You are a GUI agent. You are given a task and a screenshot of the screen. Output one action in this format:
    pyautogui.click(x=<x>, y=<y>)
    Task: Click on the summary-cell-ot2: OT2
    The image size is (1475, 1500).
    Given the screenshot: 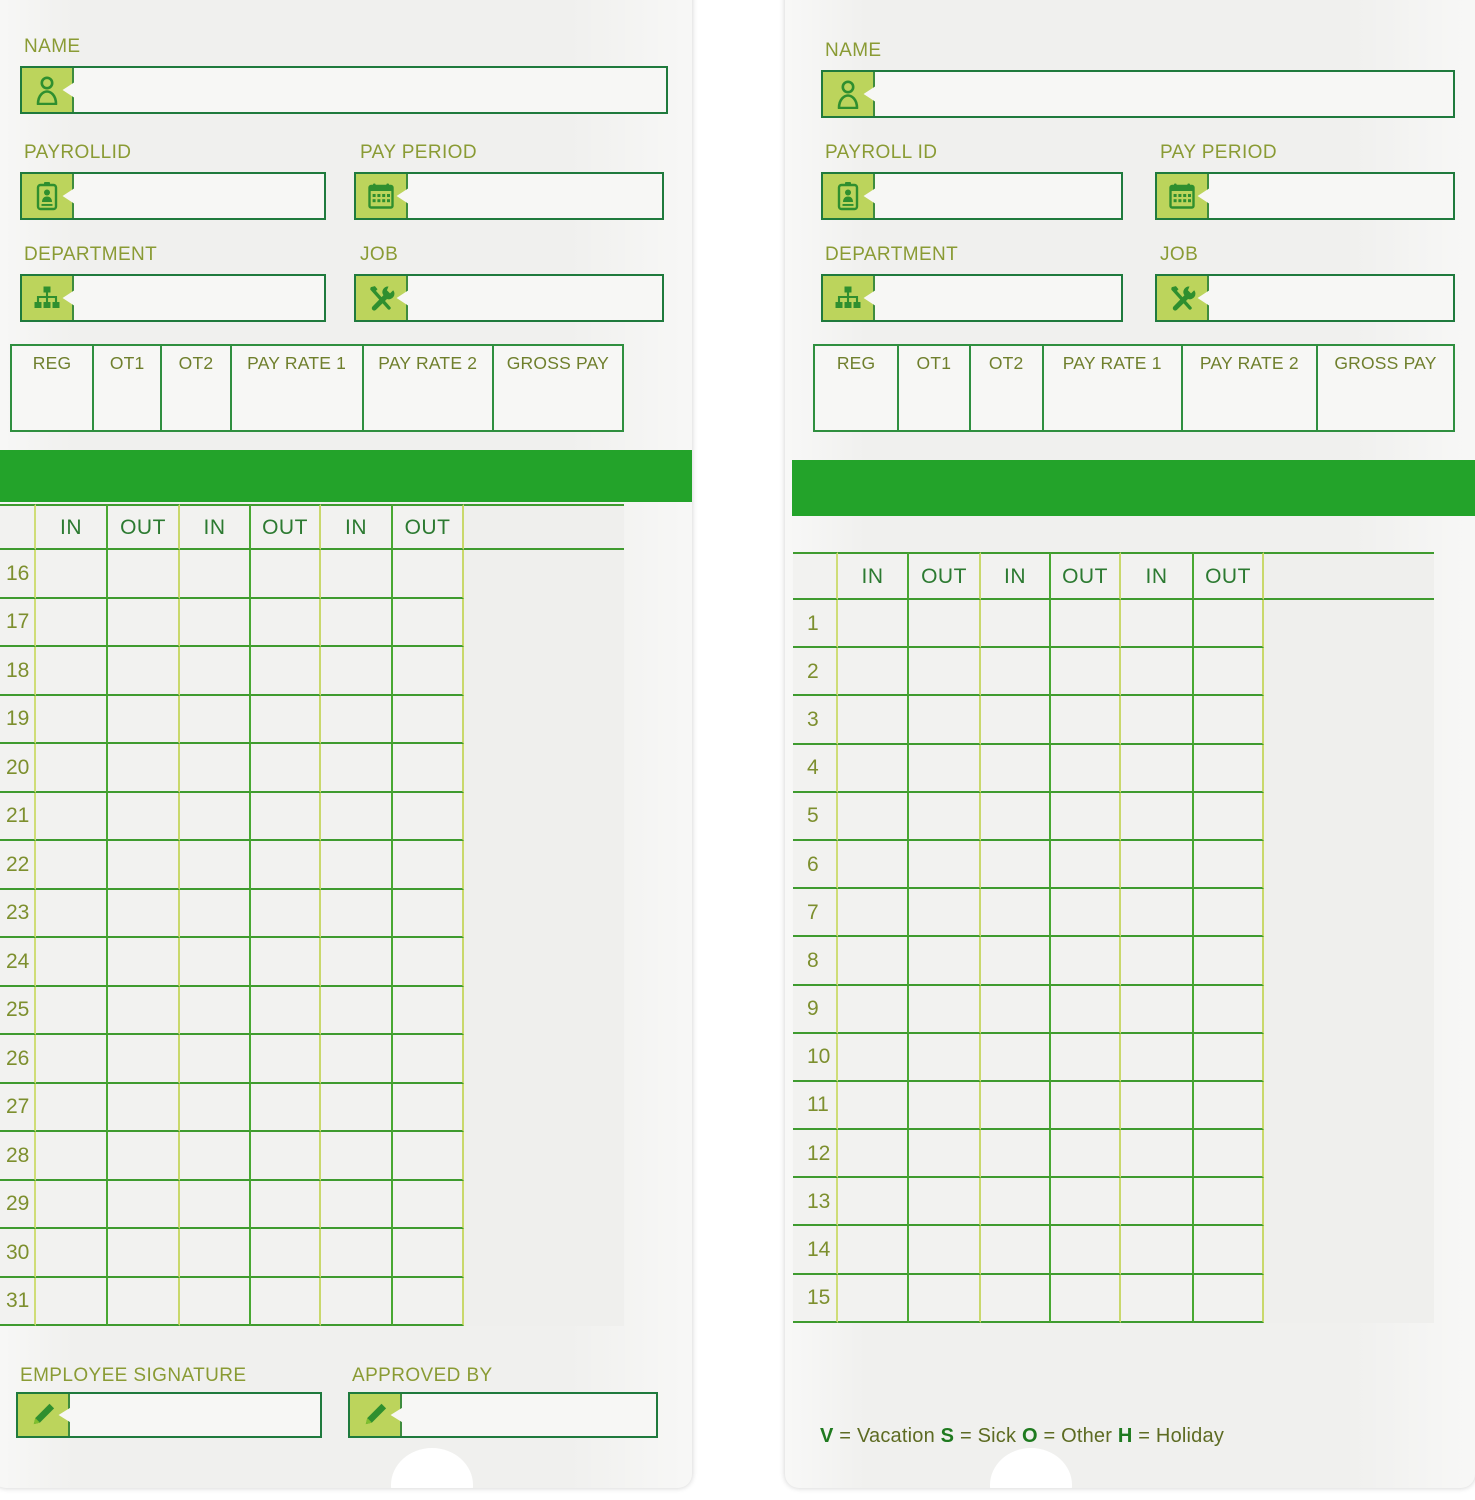 What is the action you would take?
    pyautogui.click(x=1007, y=388)
    